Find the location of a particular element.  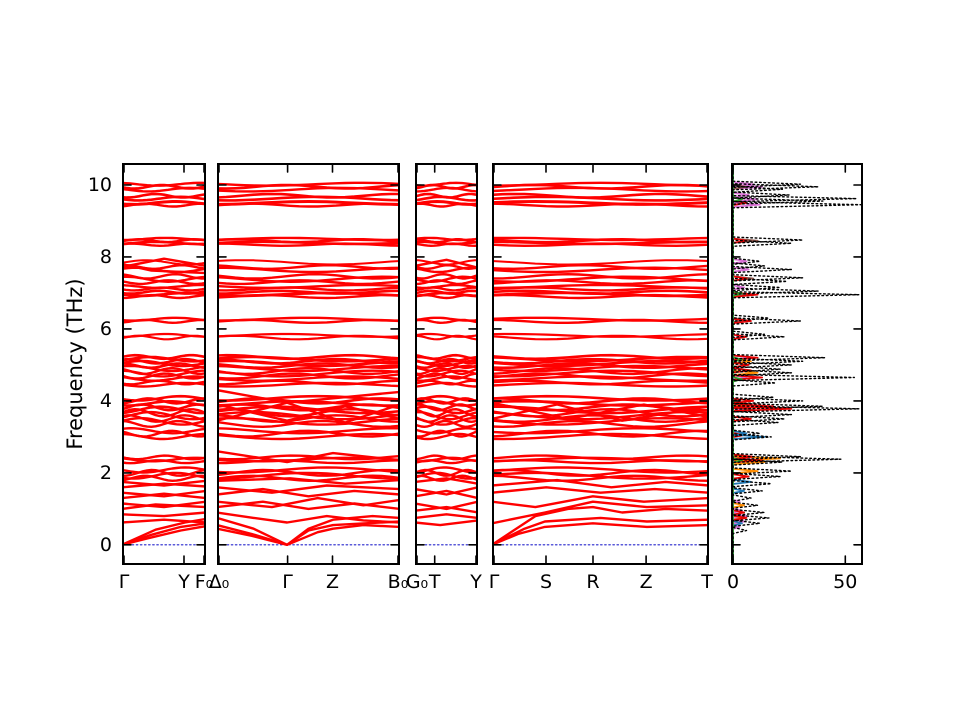

y-tick-label: 6 is located at coordinates (105, 328).